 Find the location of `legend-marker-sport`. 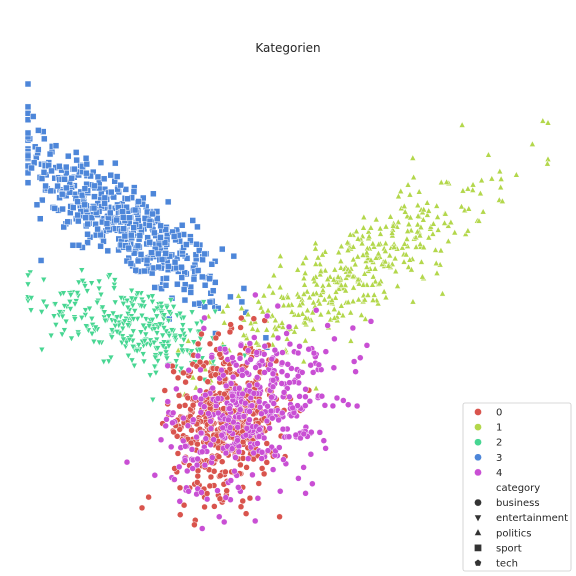

legend-marker-sport is located at coordinates (478, 548).